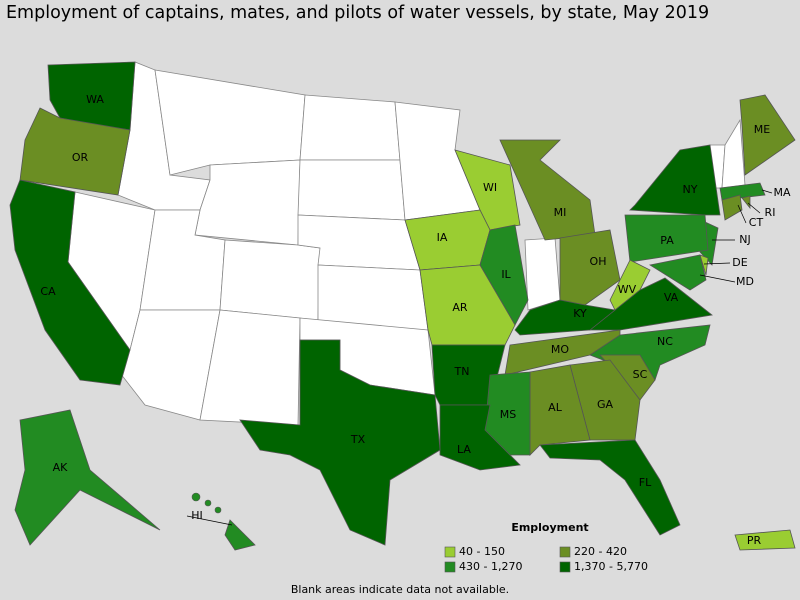 The height and width of the screenshot is (600, 800). I want to click on state-label: AR, so click(460, 307).